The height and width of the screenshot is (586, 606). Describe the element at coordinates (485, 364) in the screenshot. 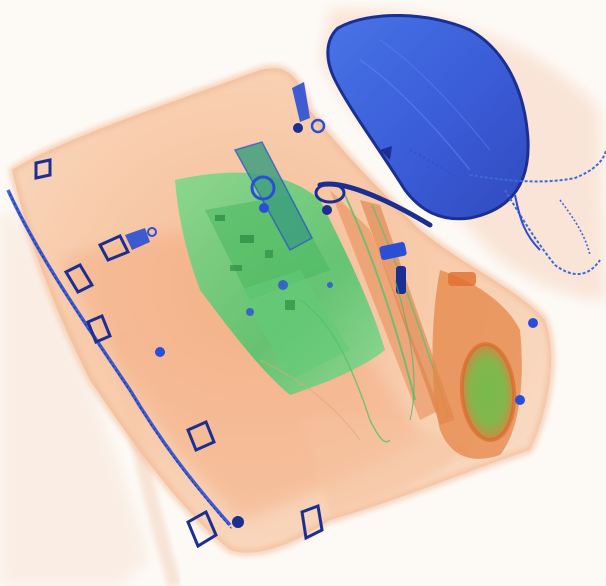

I see `round-container` at that location.